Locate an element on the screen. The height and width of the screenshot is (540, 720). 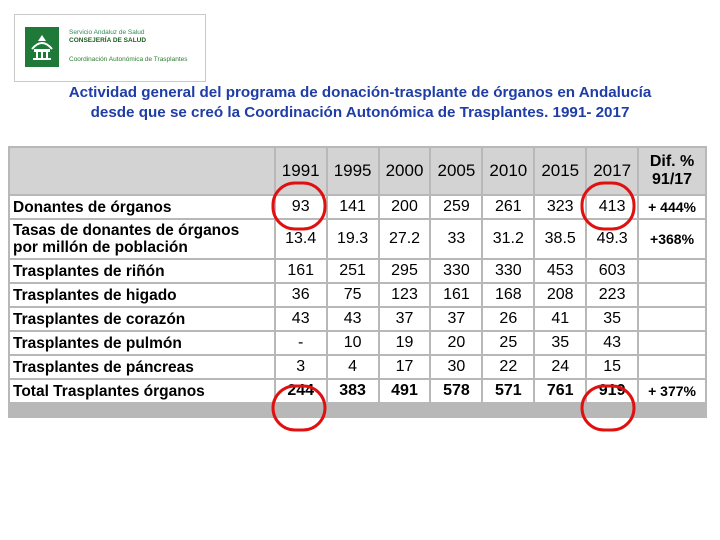
row-label: Trasplantes de higado is located at coordinates (142, 295).